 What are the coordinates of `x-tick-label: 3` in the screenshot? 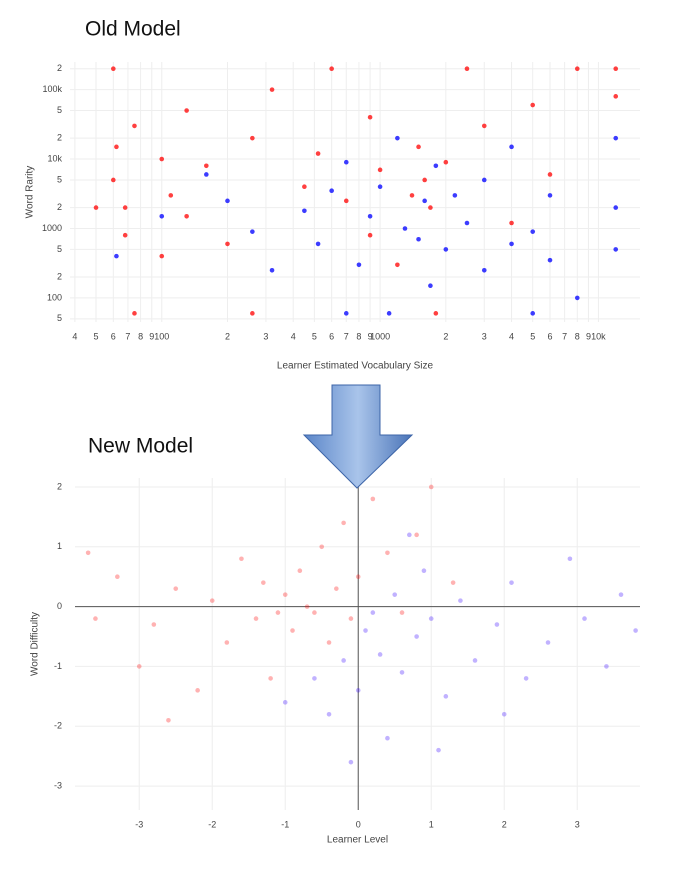 It's located at (484, 336).